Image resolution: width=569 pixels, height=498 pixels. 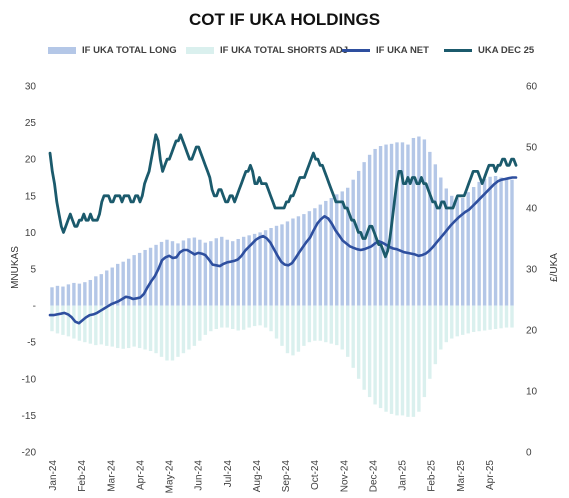 I want to click on x-tick-label: Feb-25, so click(x=432, y=476).